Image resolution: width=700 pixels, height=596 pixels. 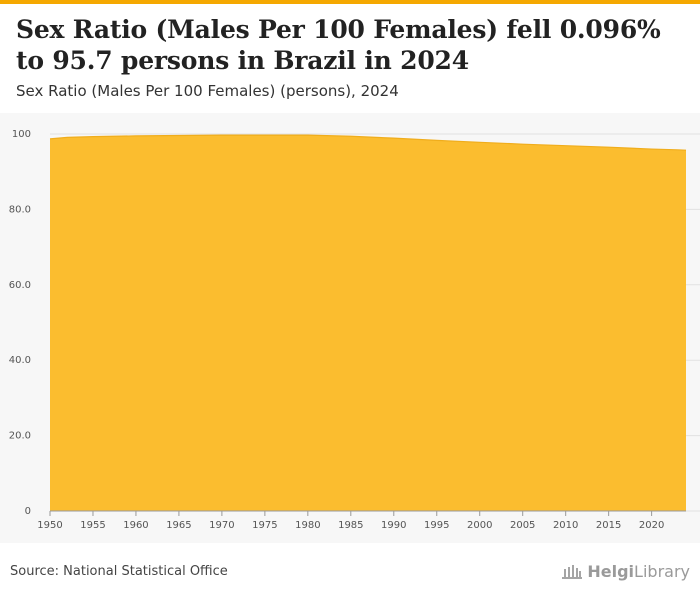 I want to click on accent-bar, so click(x=350, y=2).